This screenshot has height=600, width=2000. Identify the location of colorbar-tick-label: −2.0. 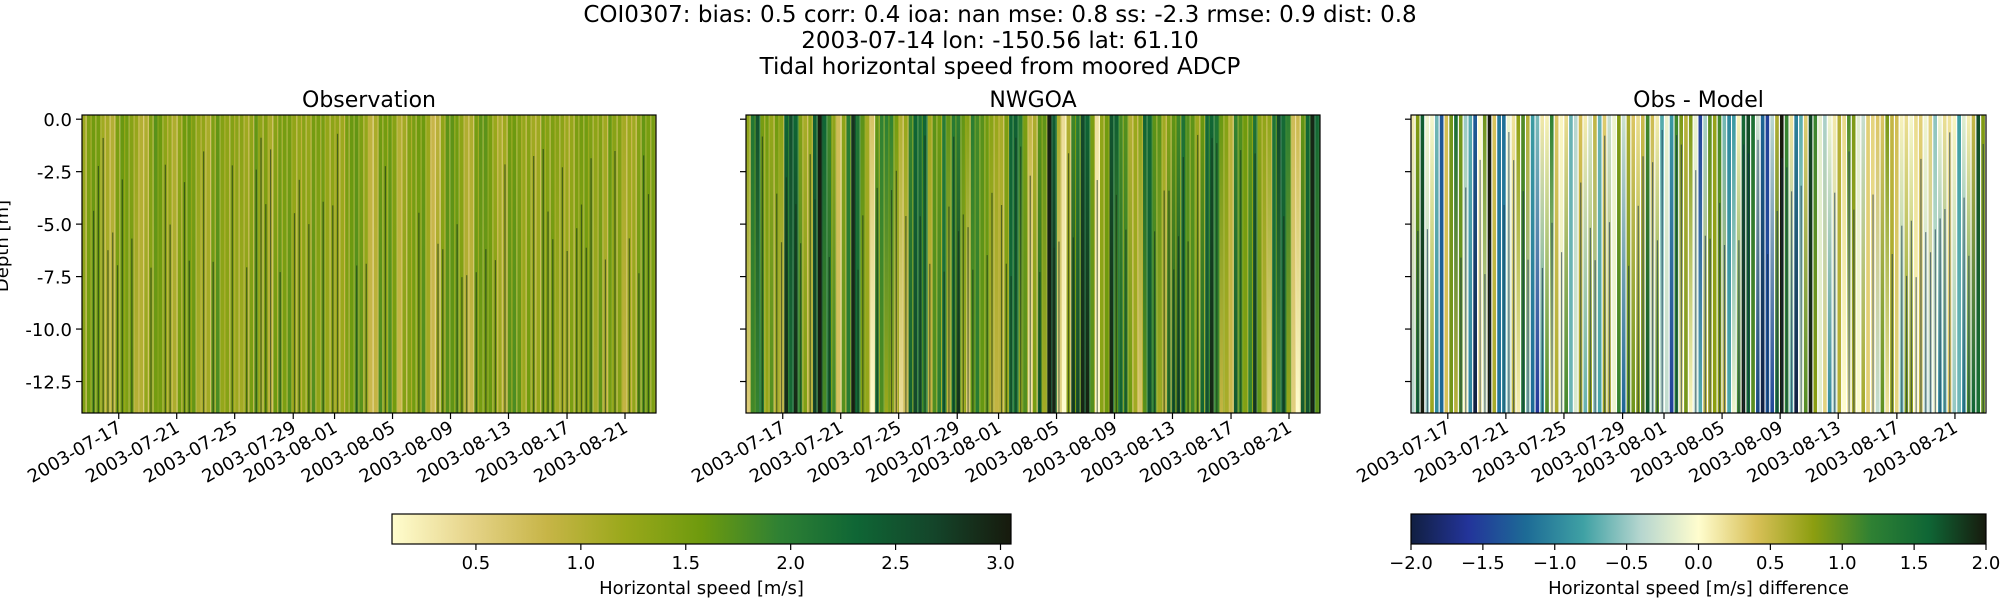
(1411, 563).